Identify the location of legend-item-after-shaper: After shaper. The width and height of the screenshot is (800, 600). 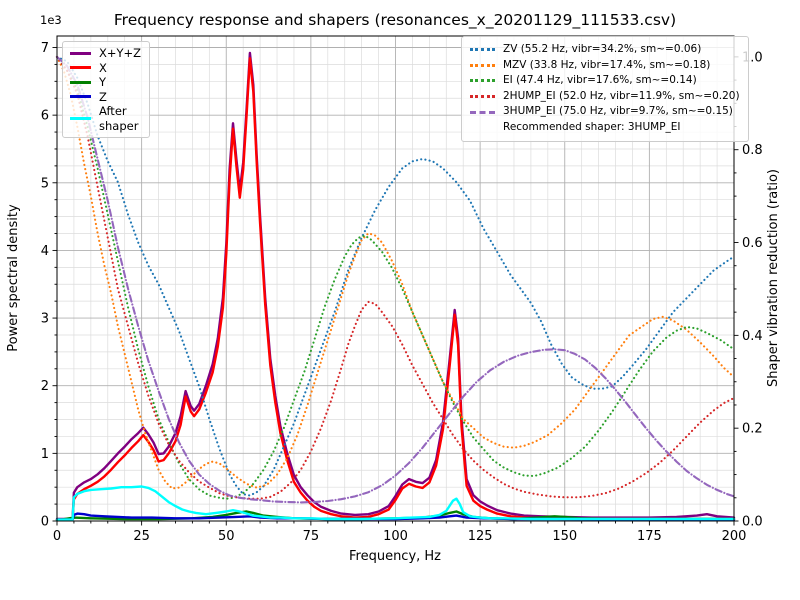
(105, 118).